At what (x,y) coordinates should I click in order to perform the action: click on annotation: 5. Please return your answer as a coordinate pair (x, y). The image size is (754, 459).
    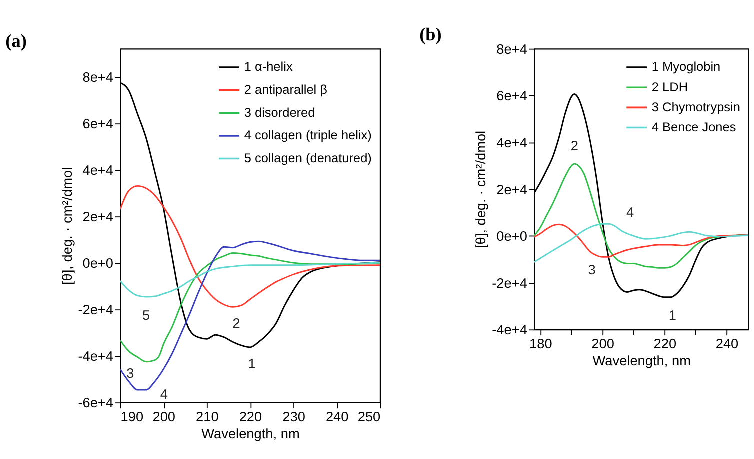
    Looking at the image, I should click on (146, 315).